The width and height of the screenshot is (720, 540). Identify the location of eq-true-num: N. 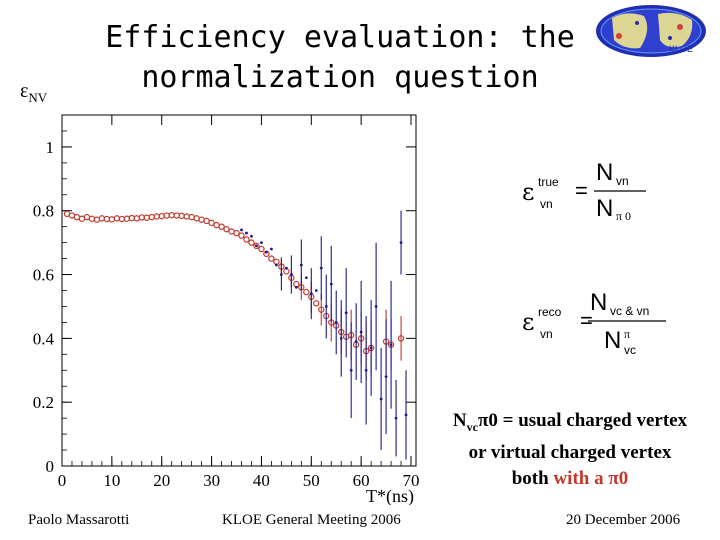
(604, 172).